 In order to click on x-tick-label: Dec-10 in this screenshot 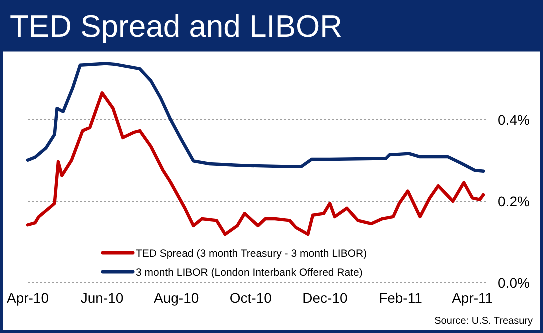, I will do `click(325, 298)`.